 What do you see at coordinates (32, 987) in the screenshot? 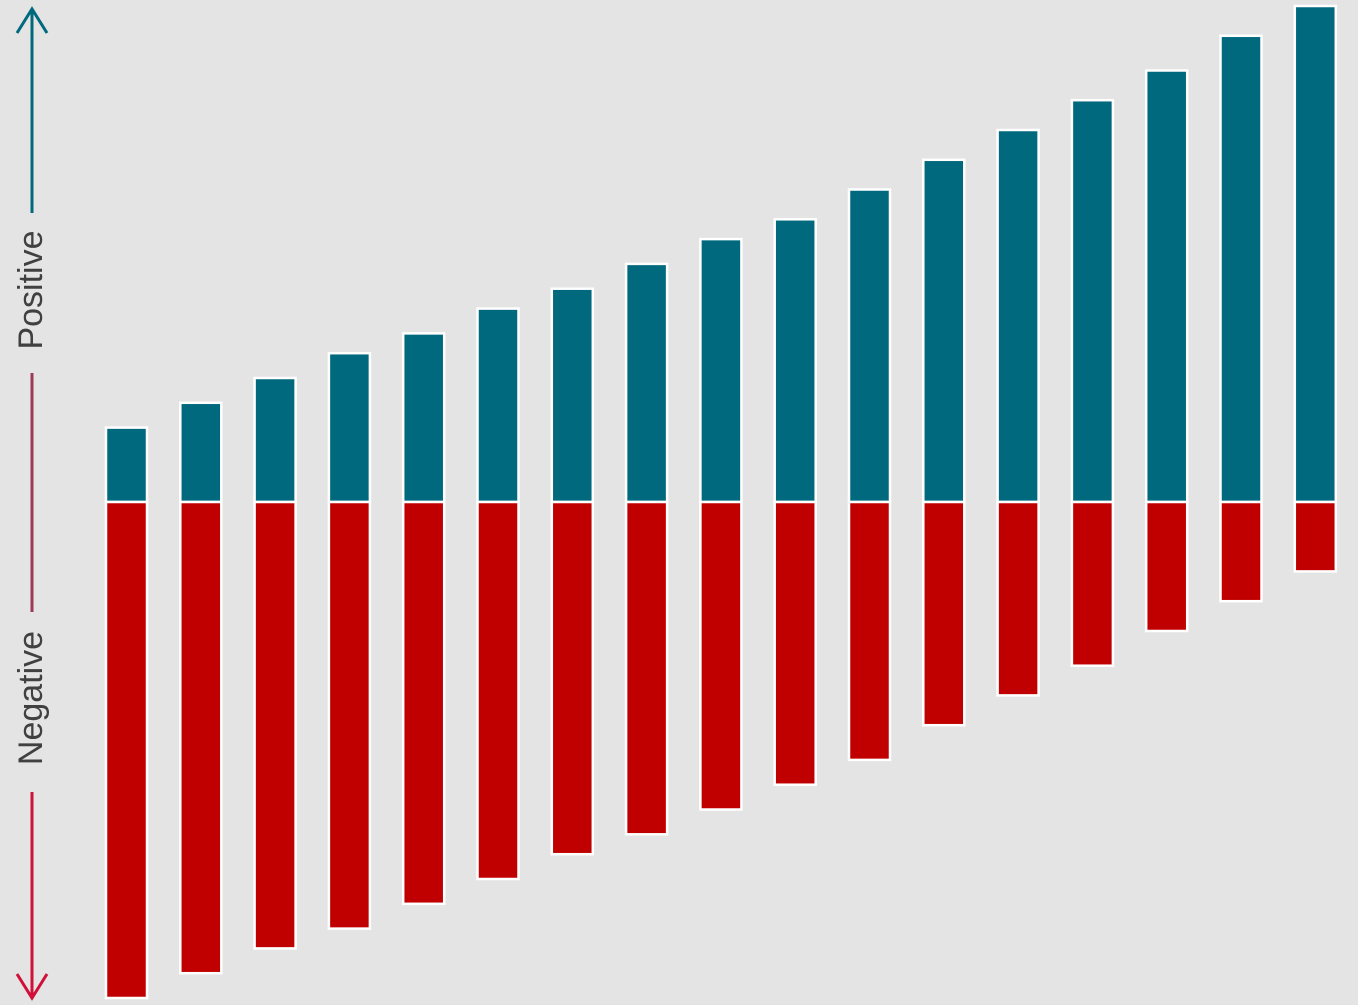
I see `down-arrow-icon` at bounding box center [32, 987].